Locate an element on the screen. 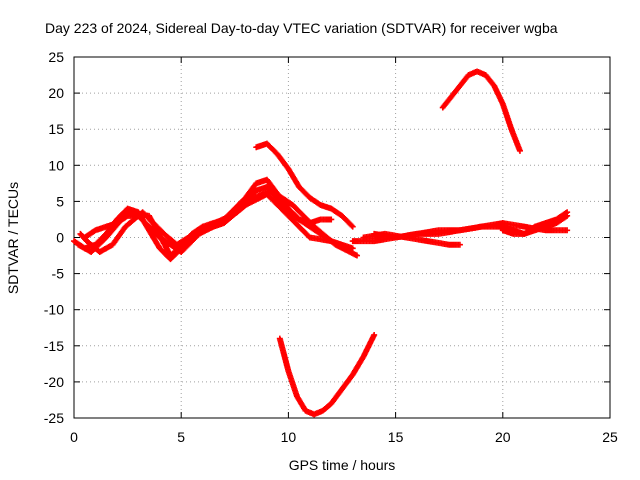 The image size is (640, 480). x-tick-label: 5 is located at coordinates (181, 437).